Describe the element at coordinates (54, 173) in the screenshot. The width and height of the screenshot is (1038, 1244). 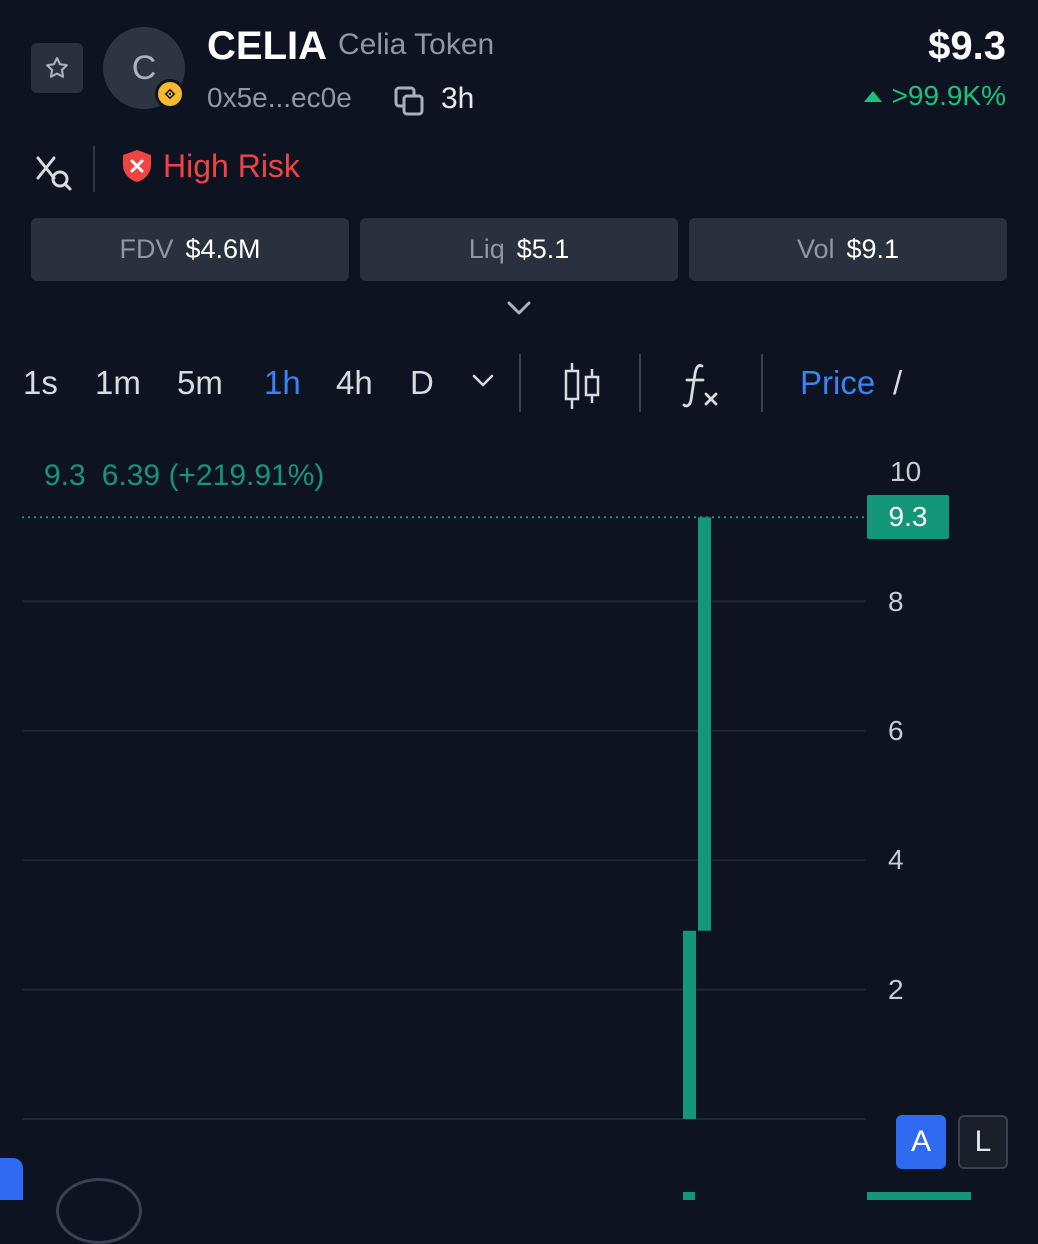
I see `audit-search-icon` at that location.